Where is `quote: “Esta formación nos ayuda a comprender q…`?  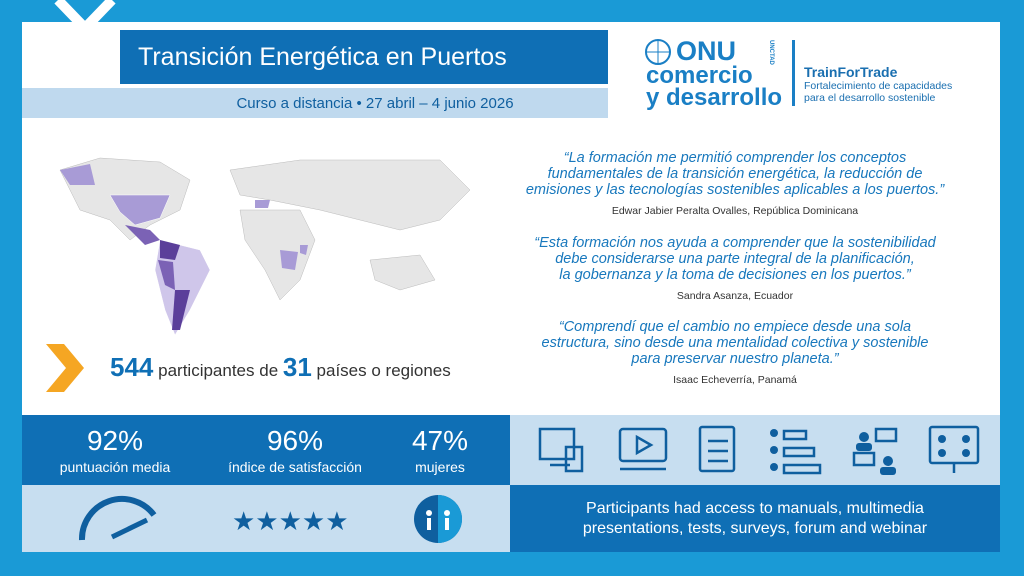
quote: “Esta formación nos ayuda a comprender q… is located at coordinates (735, 269).